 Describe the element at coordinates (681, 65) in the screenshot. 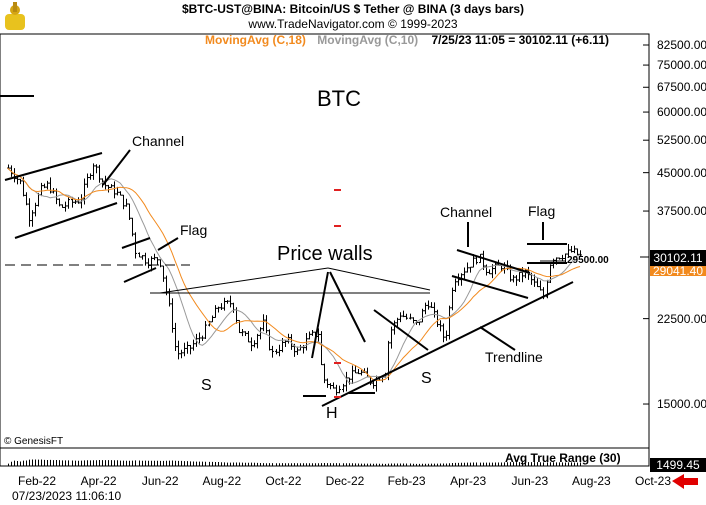

I see `y-tick-label: 75000.00` at that location.